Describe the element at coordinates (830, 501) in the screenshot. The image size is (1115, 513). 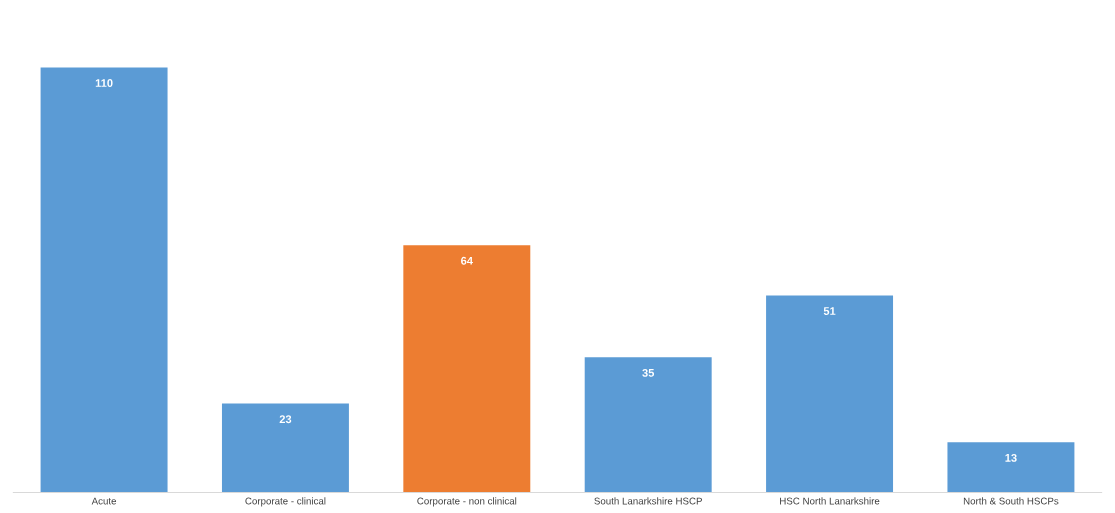
I see `x-tick-label: HSC North Lanarkshire` at that location.